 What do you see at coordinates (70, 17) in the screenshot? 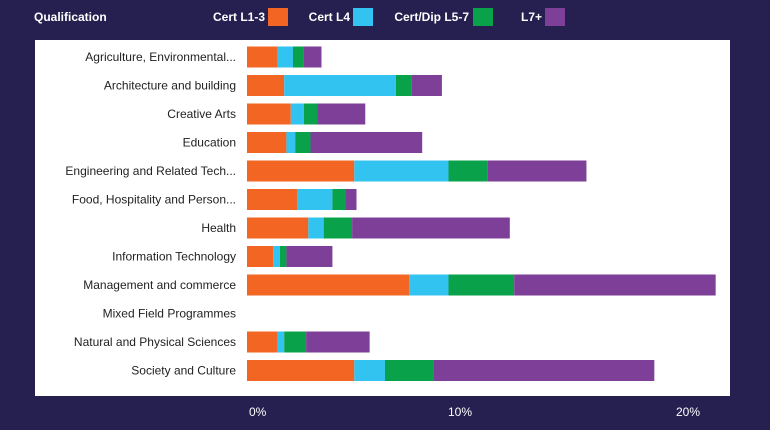
I see `legend-title: Qualification` at bounding box center [70, 17].